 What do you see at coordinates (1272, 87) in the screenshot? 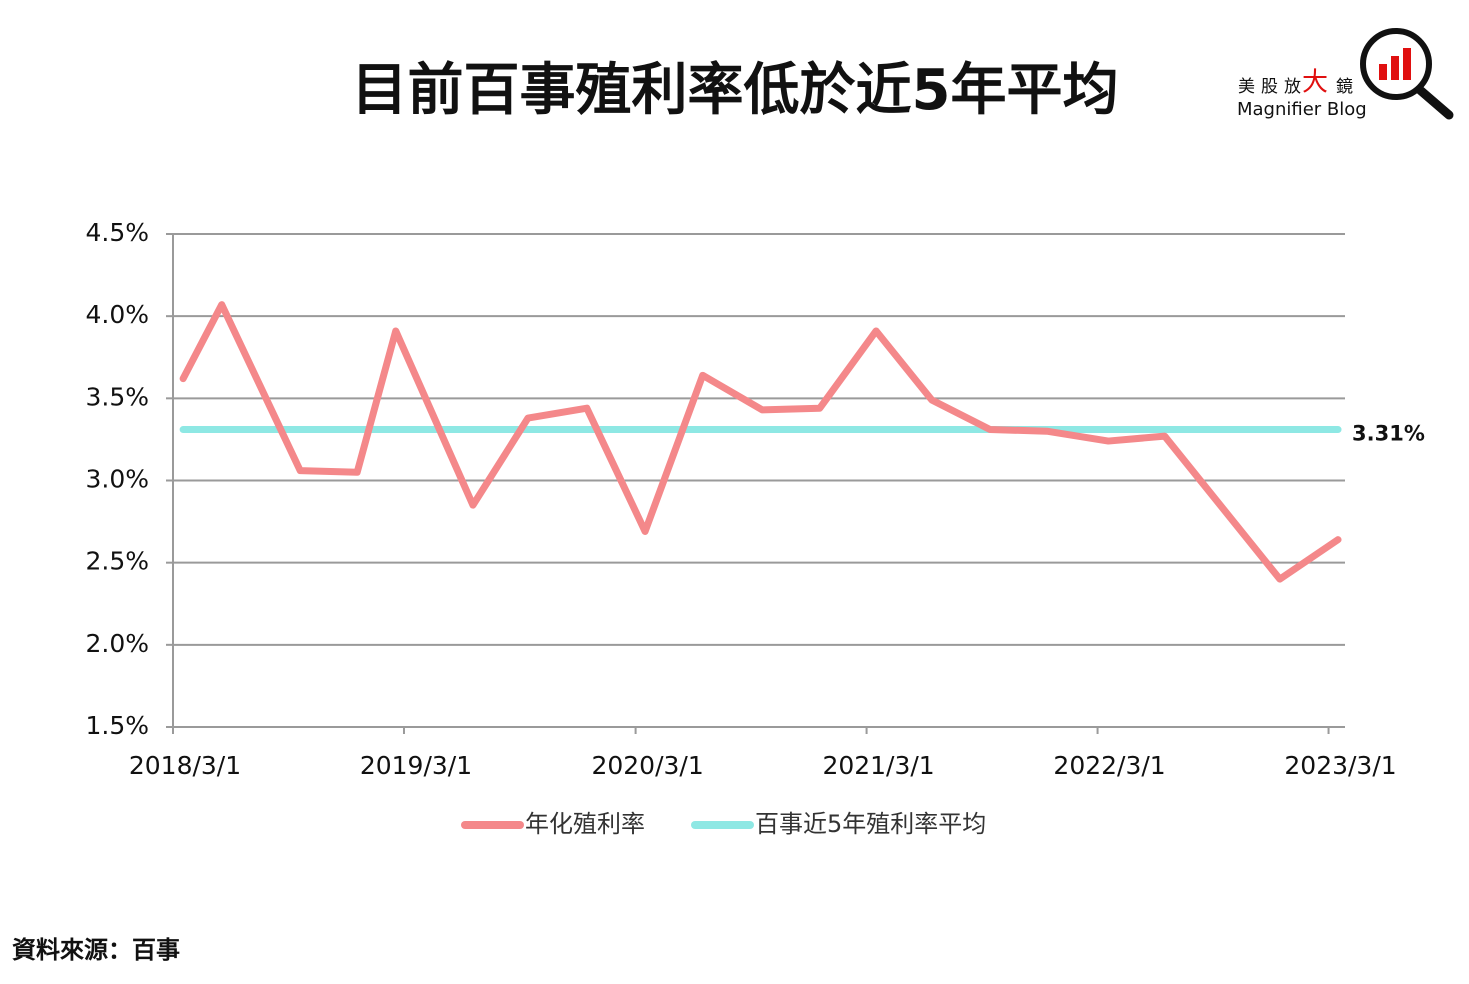
I see `logo-text: 美股放` at bounding box center [1272, 87].